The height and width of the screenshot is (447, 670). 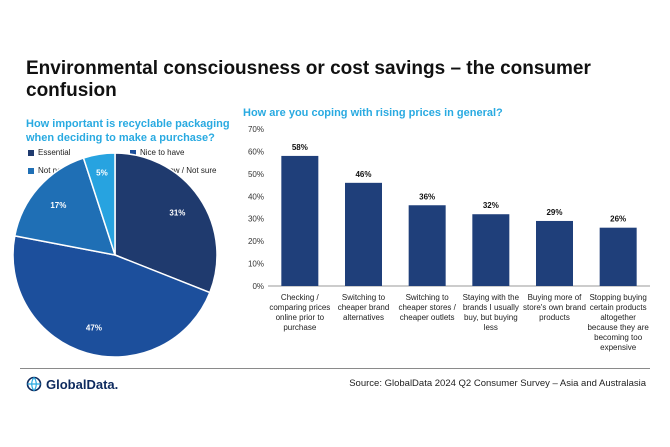 What do you see at coordinates (256, 241) in the screenshot?
I see `y-tick-label: 20%` at bounding box center [256, 241].